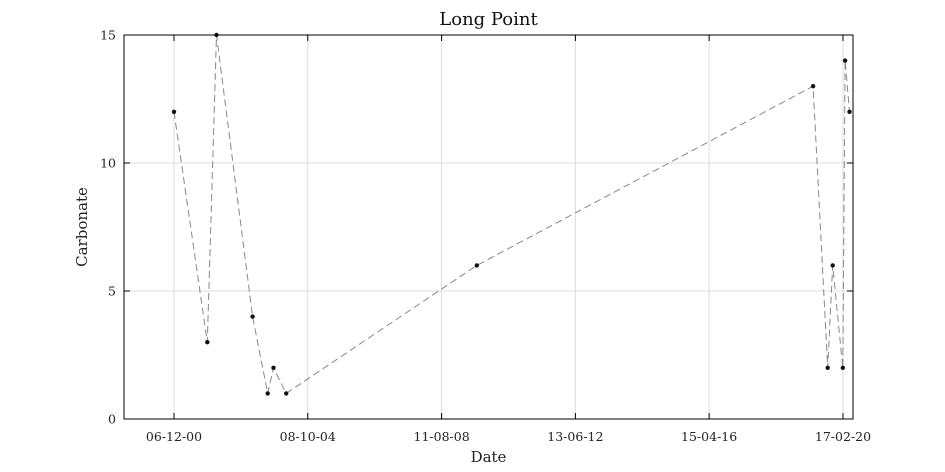  I want to click on y-tick-label: 15, so click(108, 35).